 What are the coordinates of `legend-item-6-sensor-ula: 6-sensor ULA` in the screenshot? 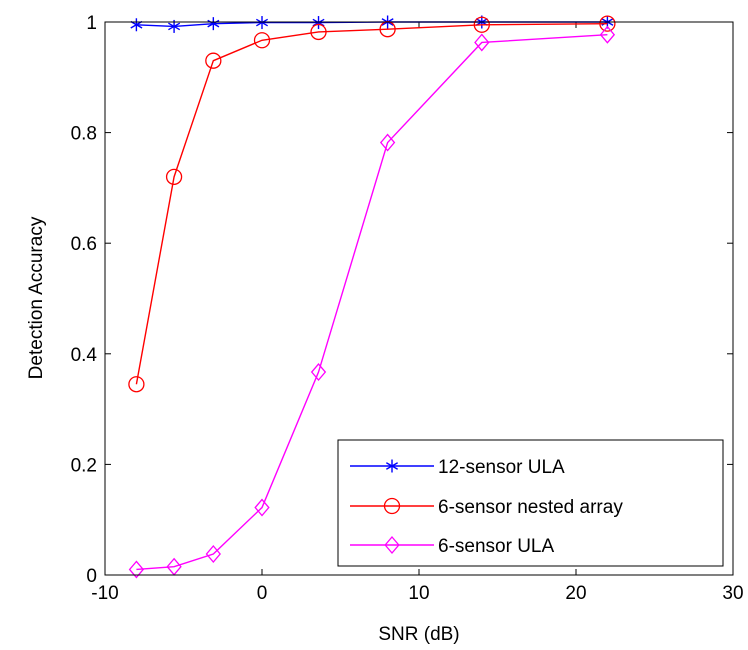 It's located at (452, 546).